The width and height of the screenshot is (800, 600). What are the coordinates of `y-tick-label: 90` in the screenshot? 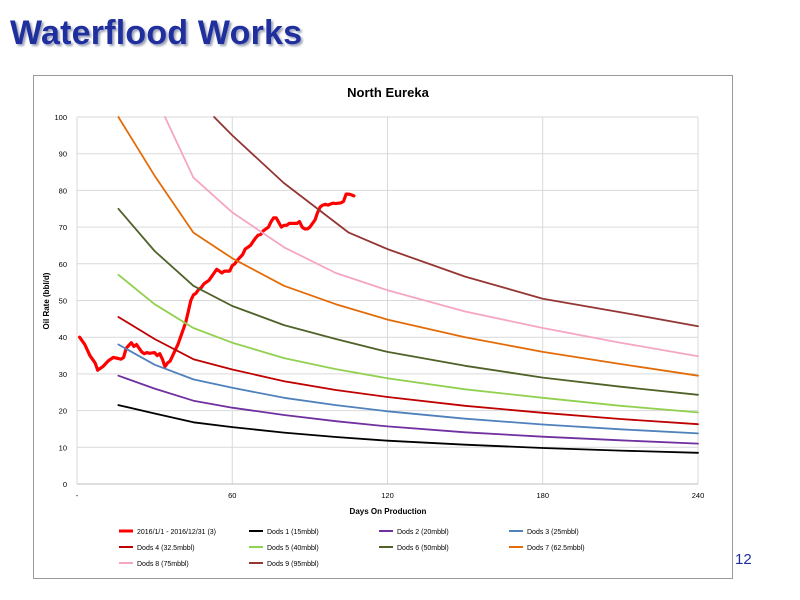 It's located at (63, 154).